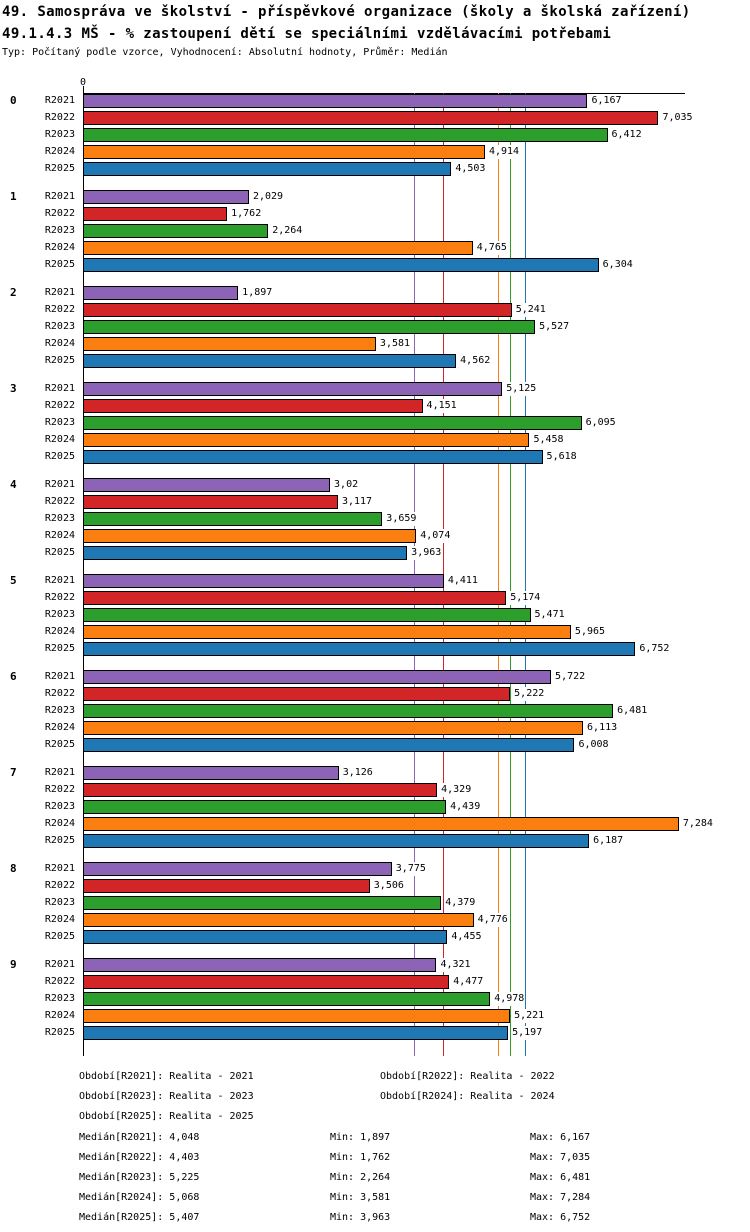 The image size is (750, 1232). Describe the element at coordinates (475, 361) in the screenshot. I see `bar-value-label: 4,562` at that location.